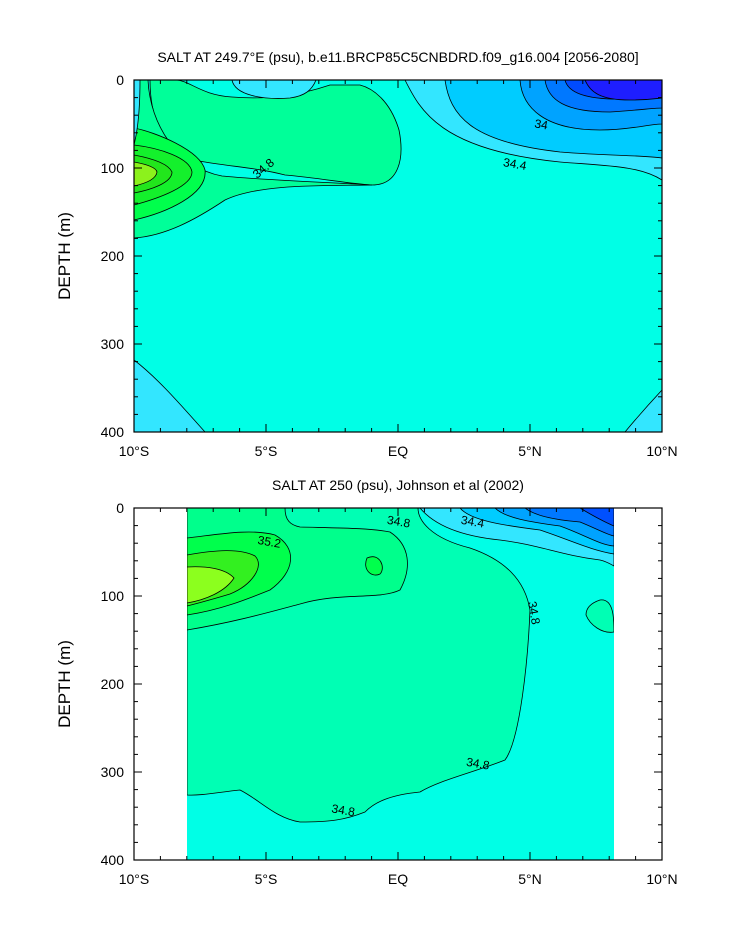 This screenshot has height=945, width=733. I want to click on fill-salt-34-6-bottom-right, so click(643, 410).